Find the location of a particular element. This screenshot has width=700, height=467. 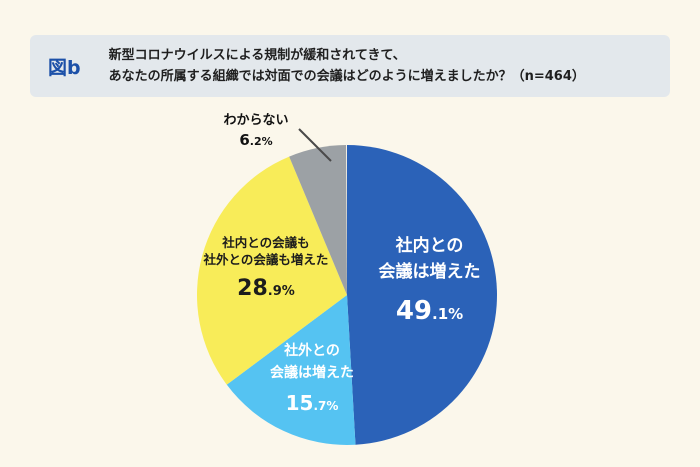

leader-line-unknown is located at coordinates (315, 145).